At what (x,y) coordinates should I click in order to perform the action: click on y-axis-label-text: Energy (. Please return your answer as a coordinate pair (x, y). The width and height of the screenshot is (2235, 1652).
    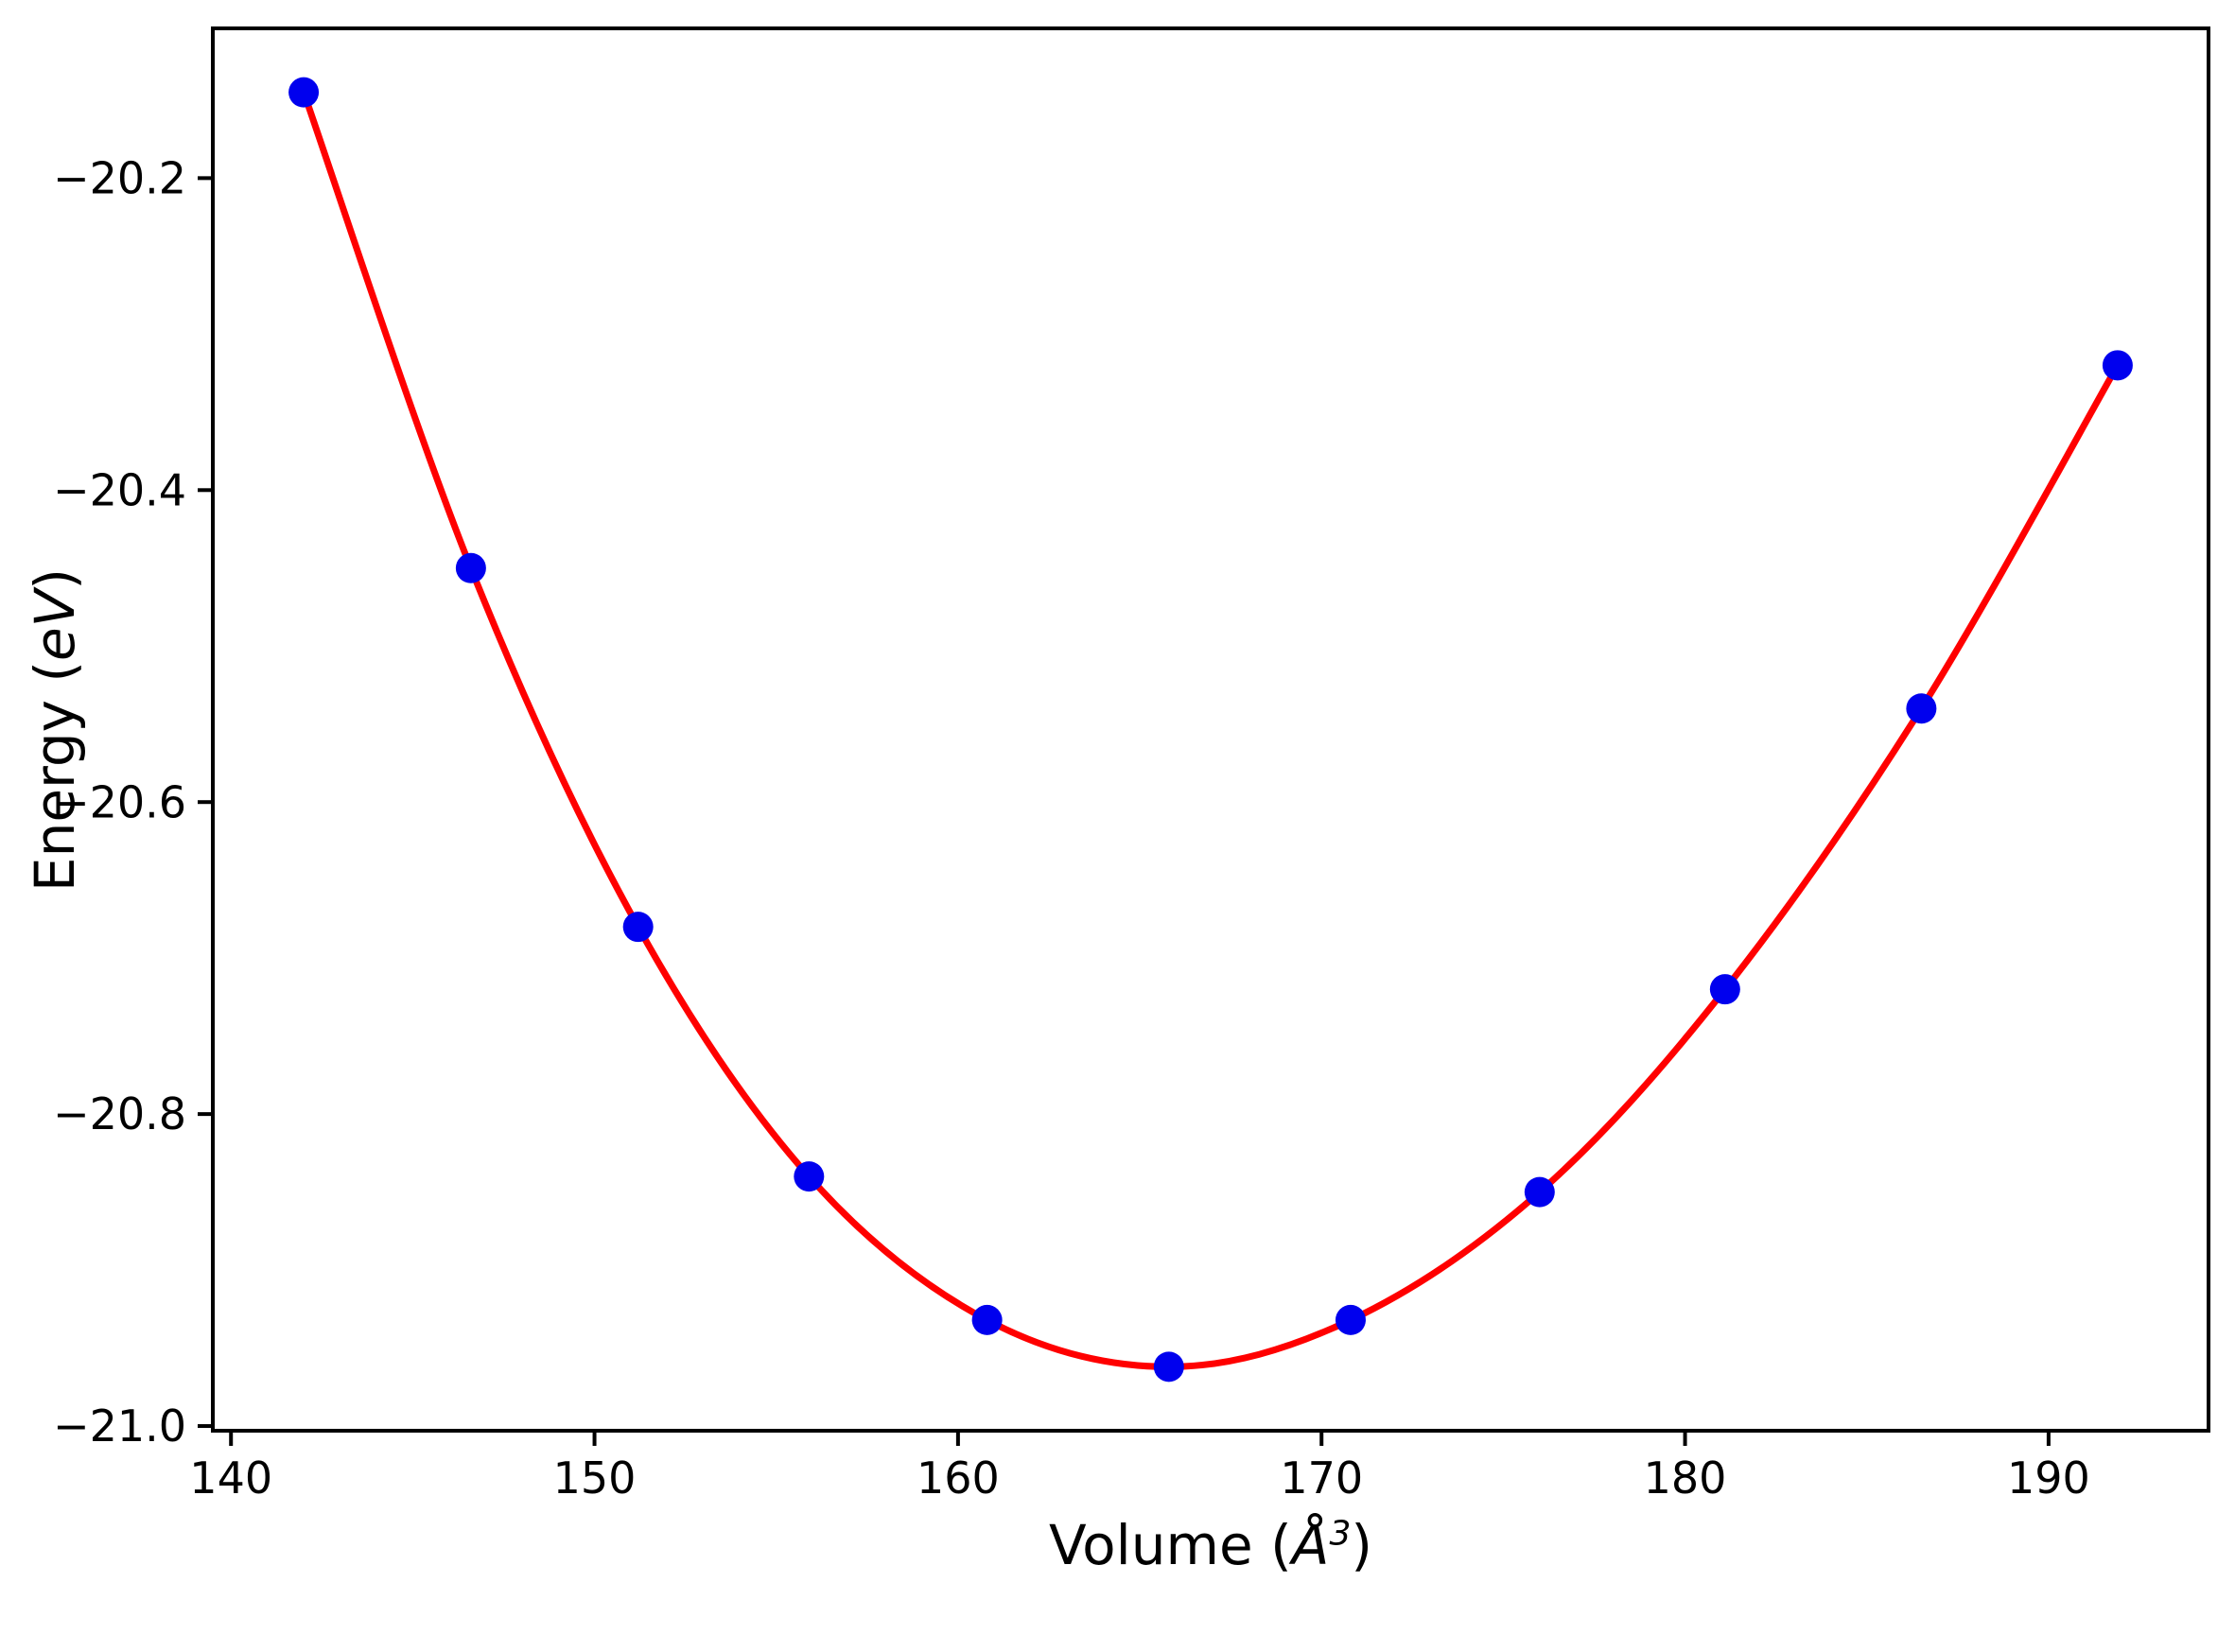
    Looking at the image, I should click on (55, 776).